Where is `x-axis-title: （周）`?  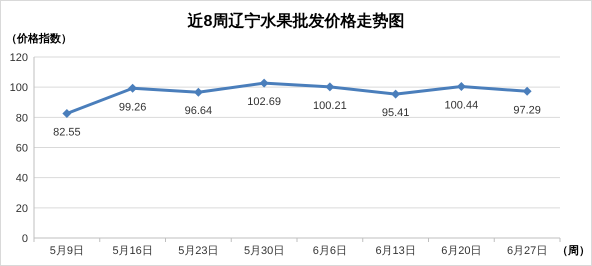
x-axis-title: （周） is located at coordinates (573, 251).